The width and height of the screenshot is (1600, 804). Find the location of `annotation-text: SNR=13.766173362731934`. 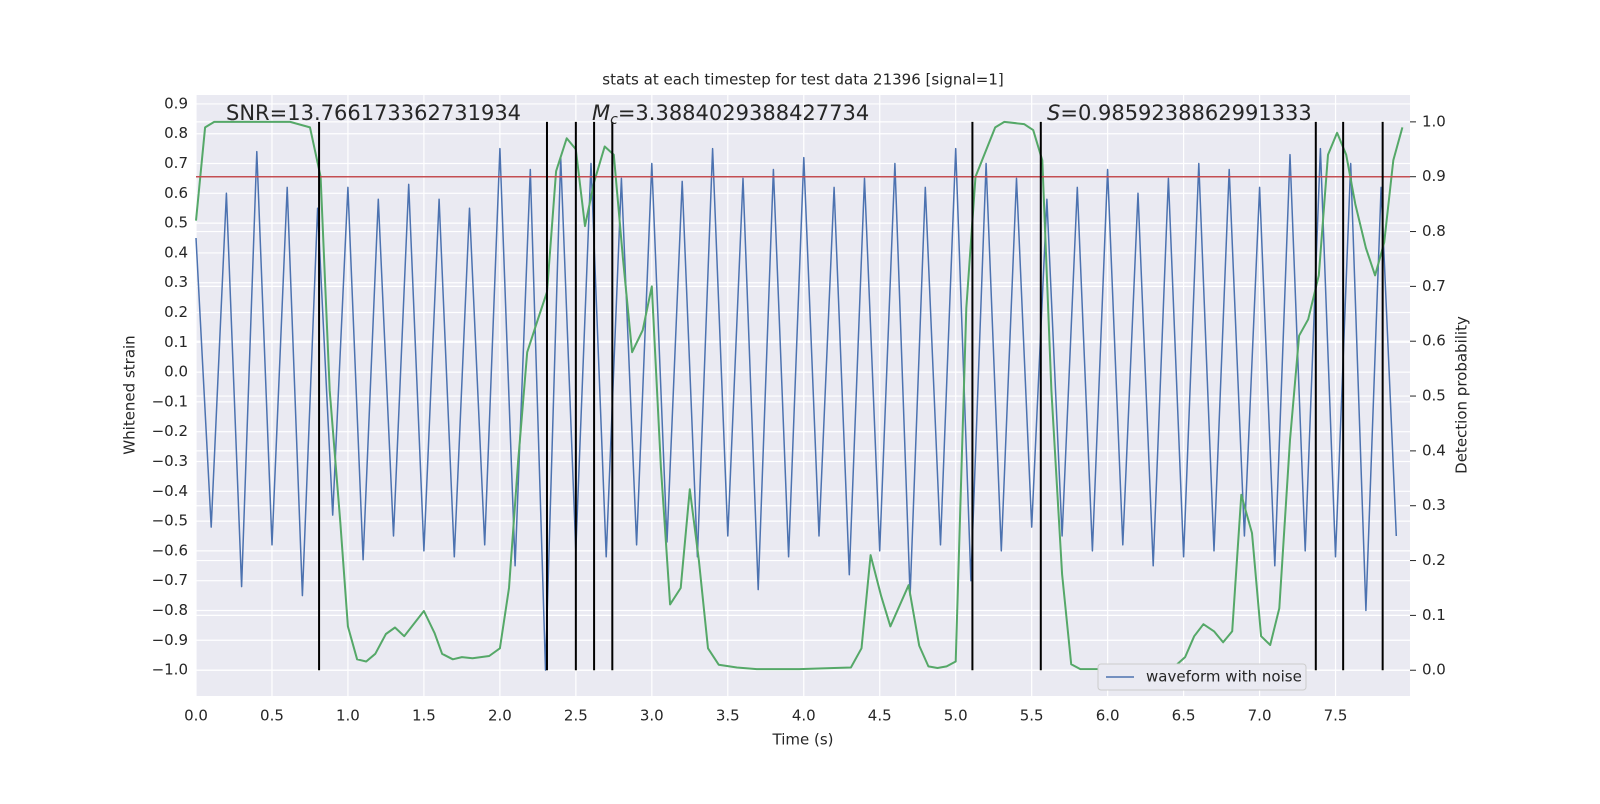

annotation-text: SNR=13.766173362731934 is located at coordinates (373, 113).